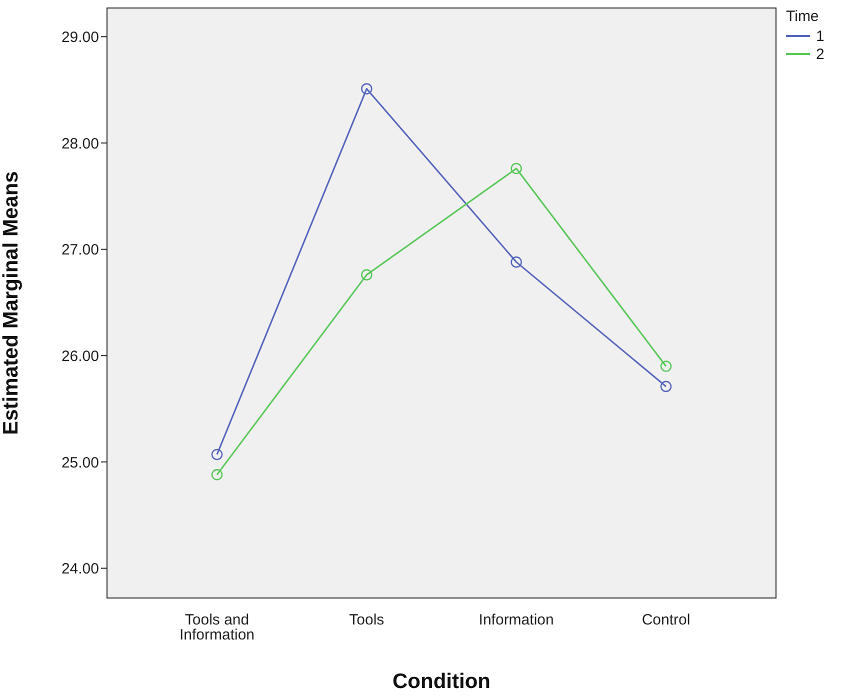  What do you see at coordinates (80, 569) in the screenshot?
I see `y-tick-label: 24.00` at bounding box center [80, 569].